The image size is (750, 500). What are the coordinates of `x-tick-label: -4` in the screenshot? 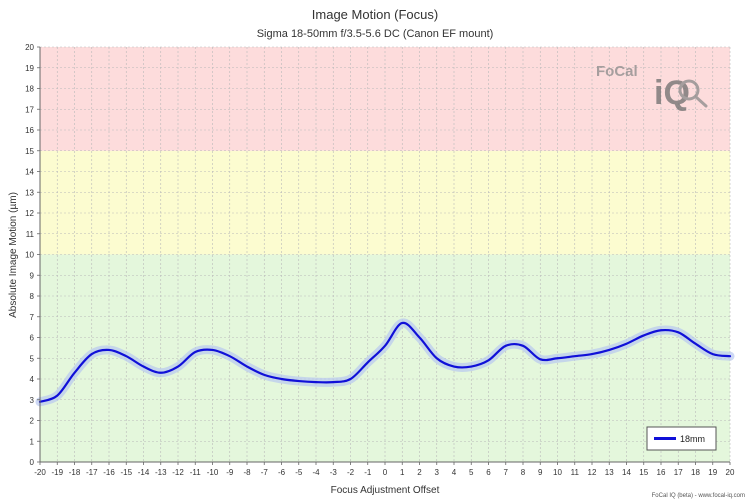 It's located at (316, 472).